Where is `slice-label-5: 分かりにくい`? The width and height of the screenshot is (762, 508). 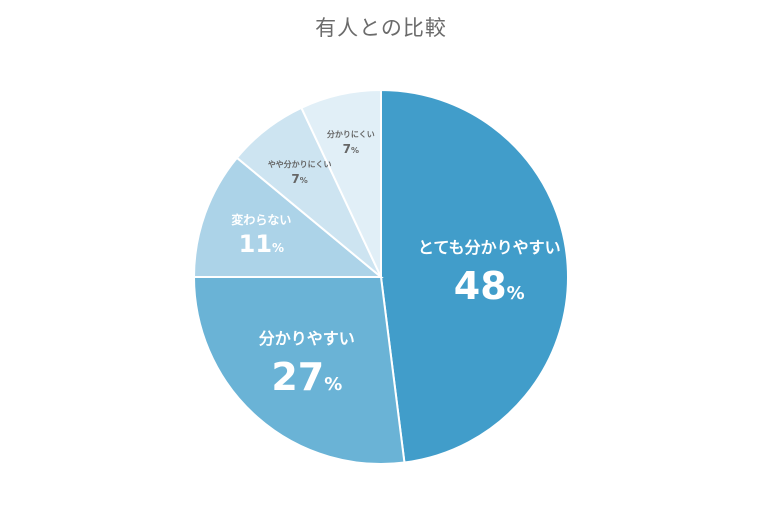 slice-label-5: 分かりにくい is located at coordinates (351, 134).